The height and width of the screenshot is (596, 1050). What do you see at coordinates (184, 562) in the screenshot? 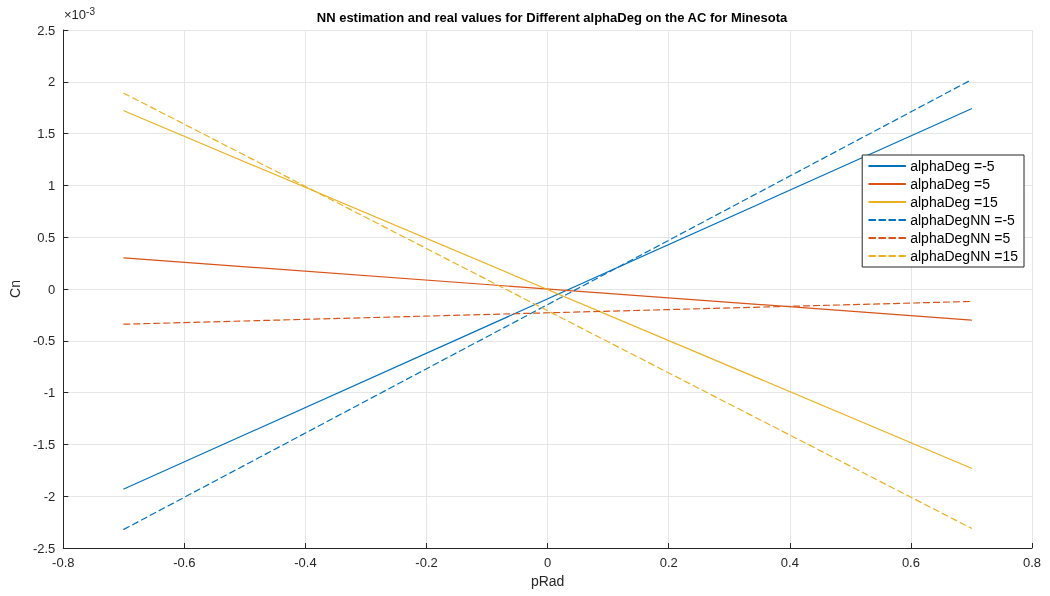
I see `x-tick-label: -0.6` at bounding box center [184, 562].